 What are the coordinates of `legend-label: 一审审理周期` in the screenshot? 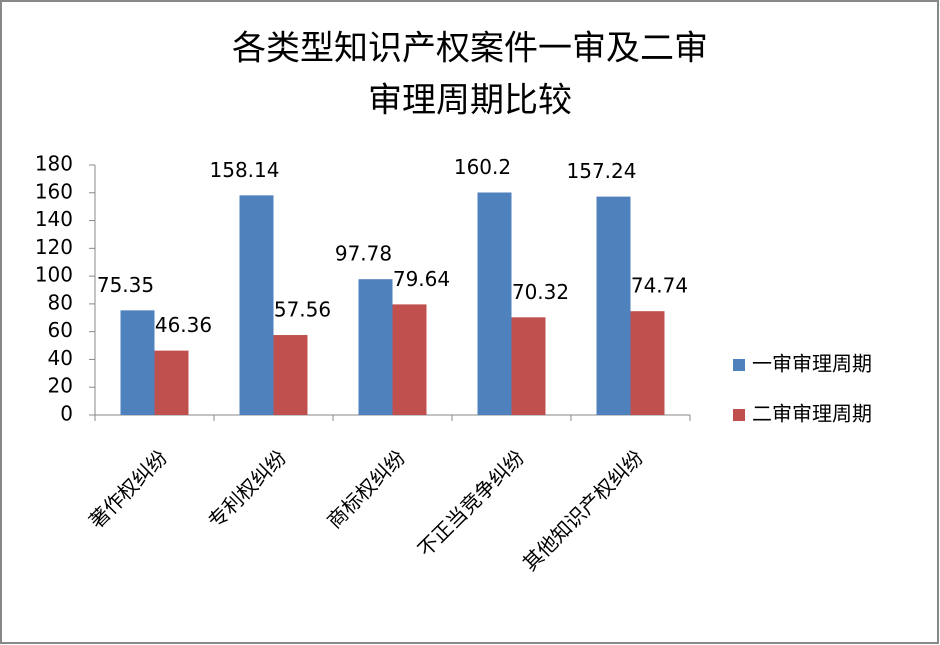 It's located at (812, 364).